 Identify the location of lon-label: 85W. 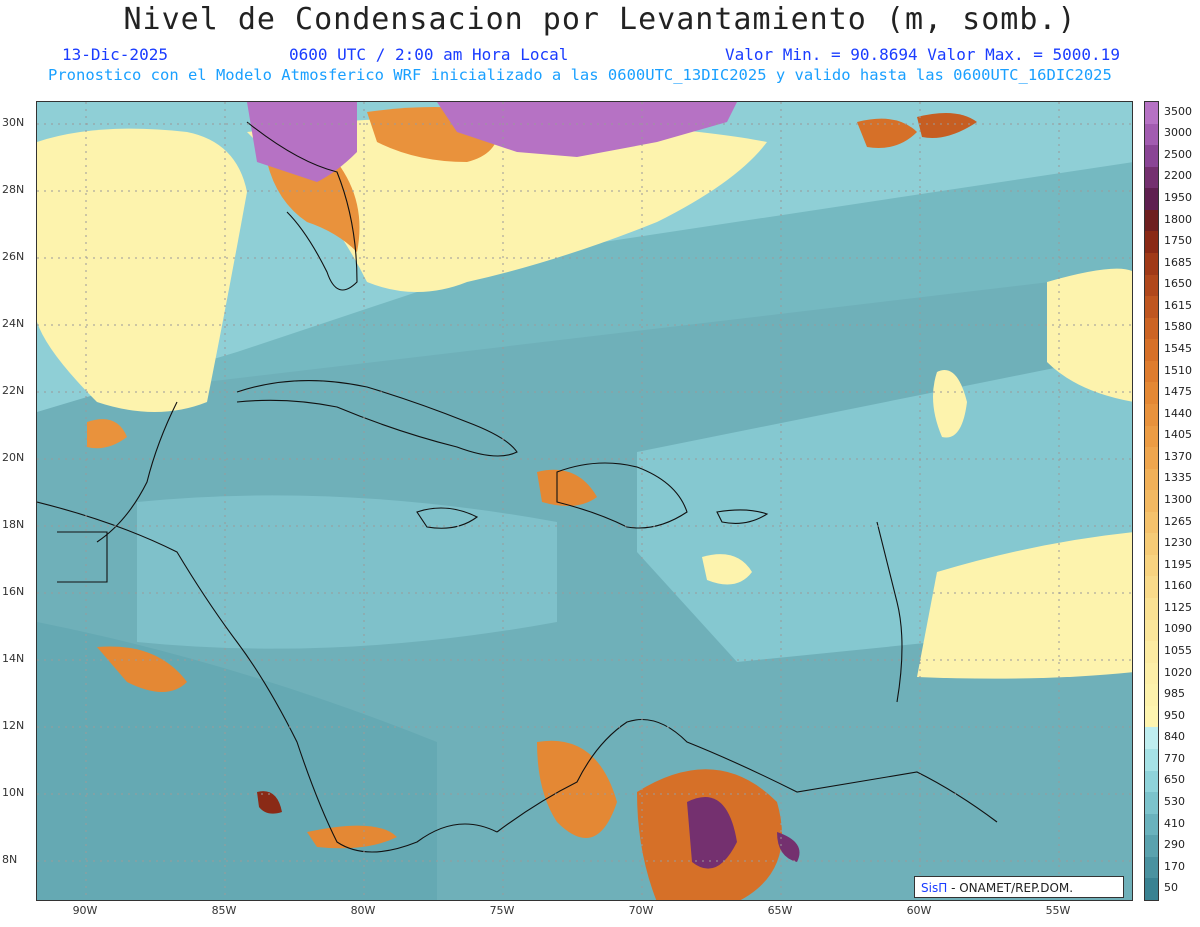
(224, 910).